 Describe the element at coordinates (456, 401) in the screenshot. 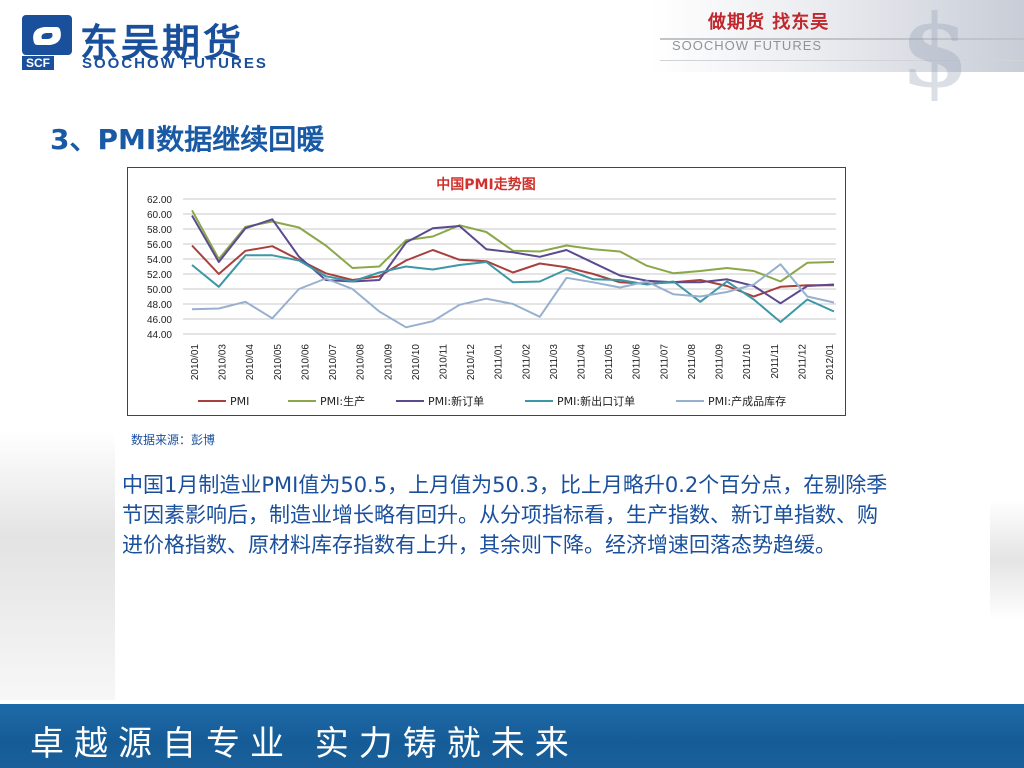

I see `legend-label: PMI:新订单` at that location.